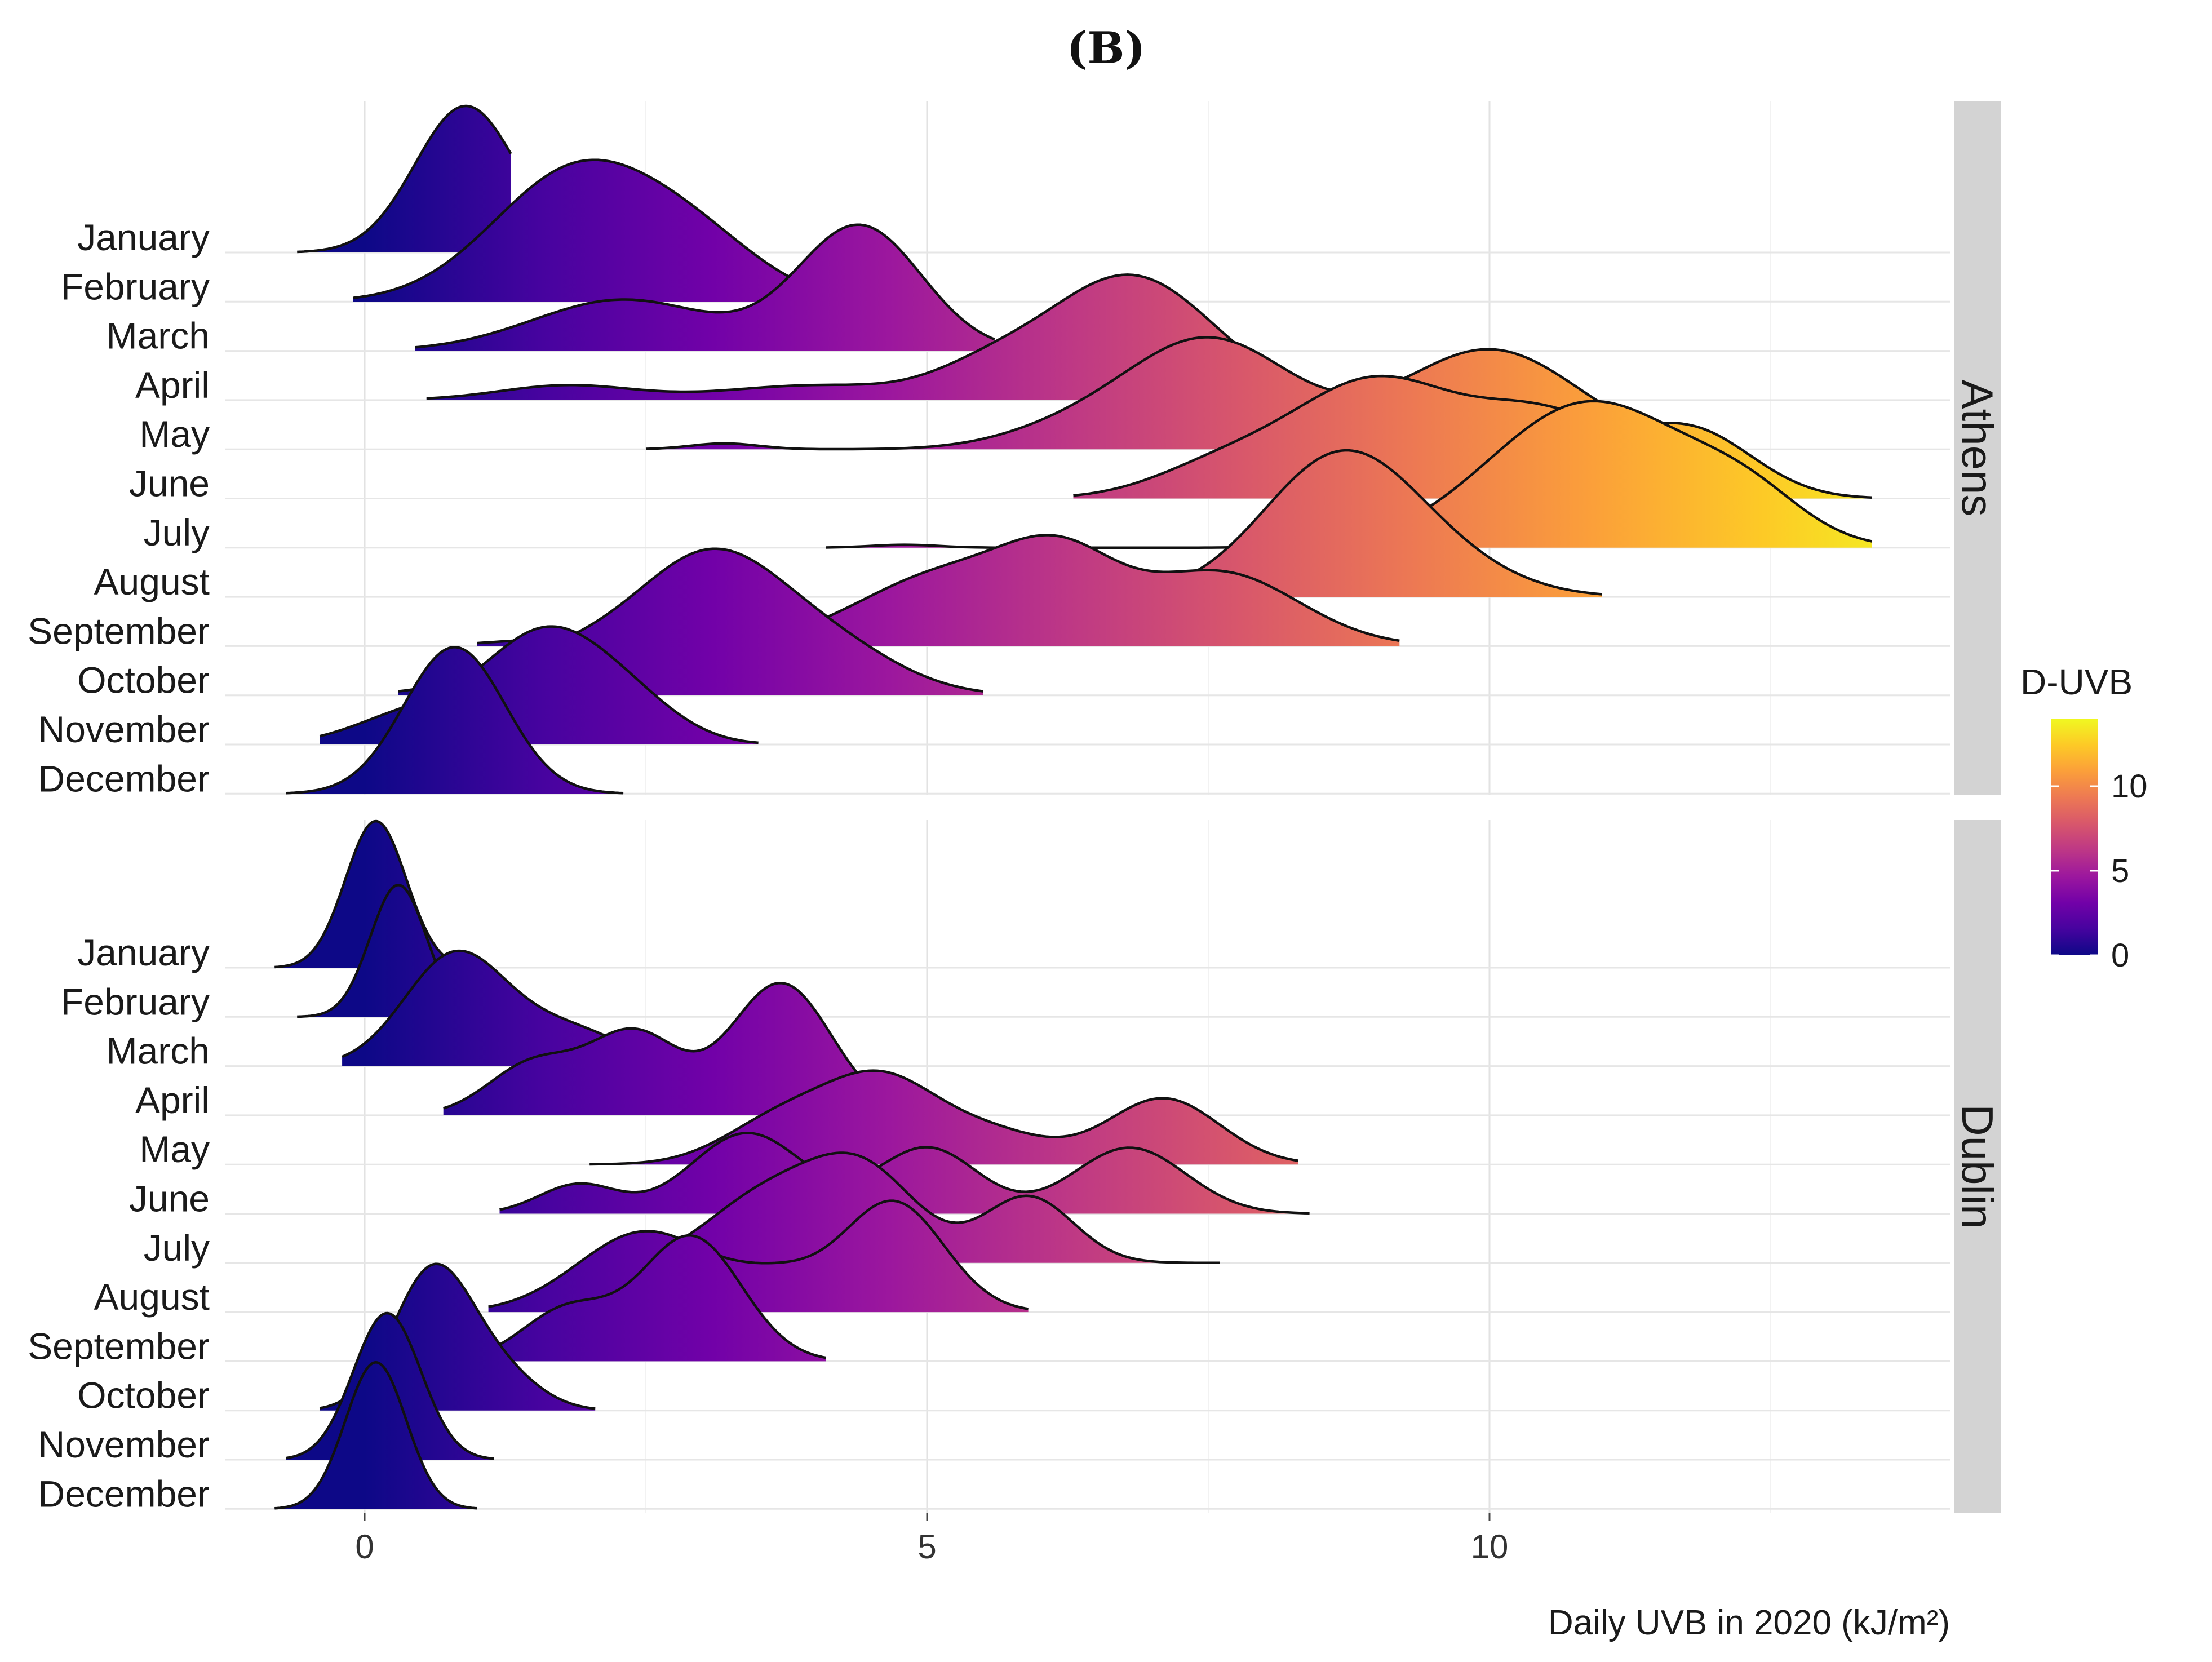  What do you see at coordinates (381, 894) in the screenshot?
I see `ridge-dublin-january` at bounding box center [381, 894].